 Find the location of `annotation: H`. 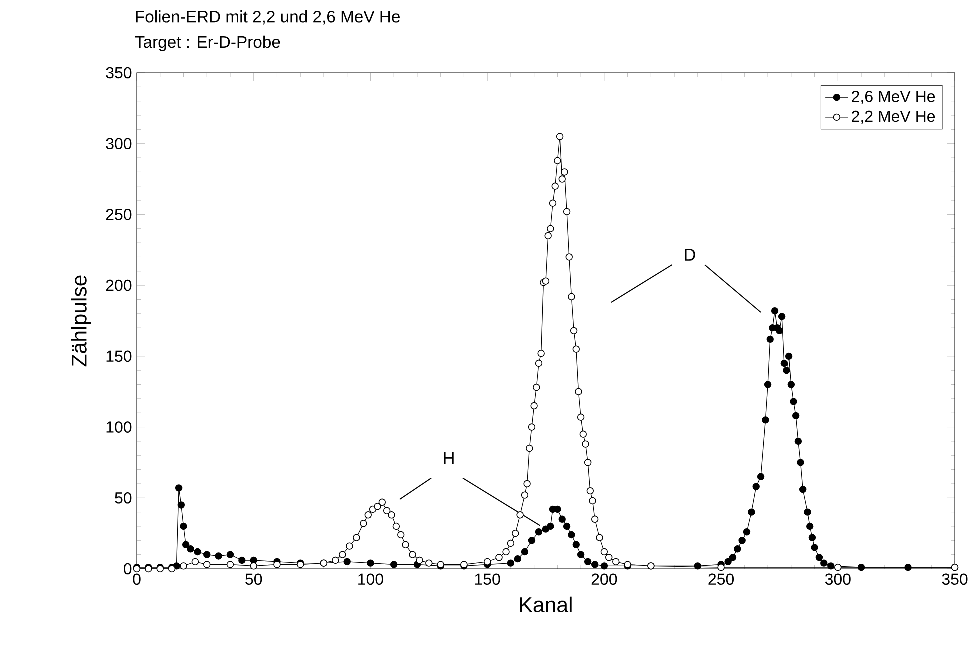

annotation: H is located at coordinates (449, 458).